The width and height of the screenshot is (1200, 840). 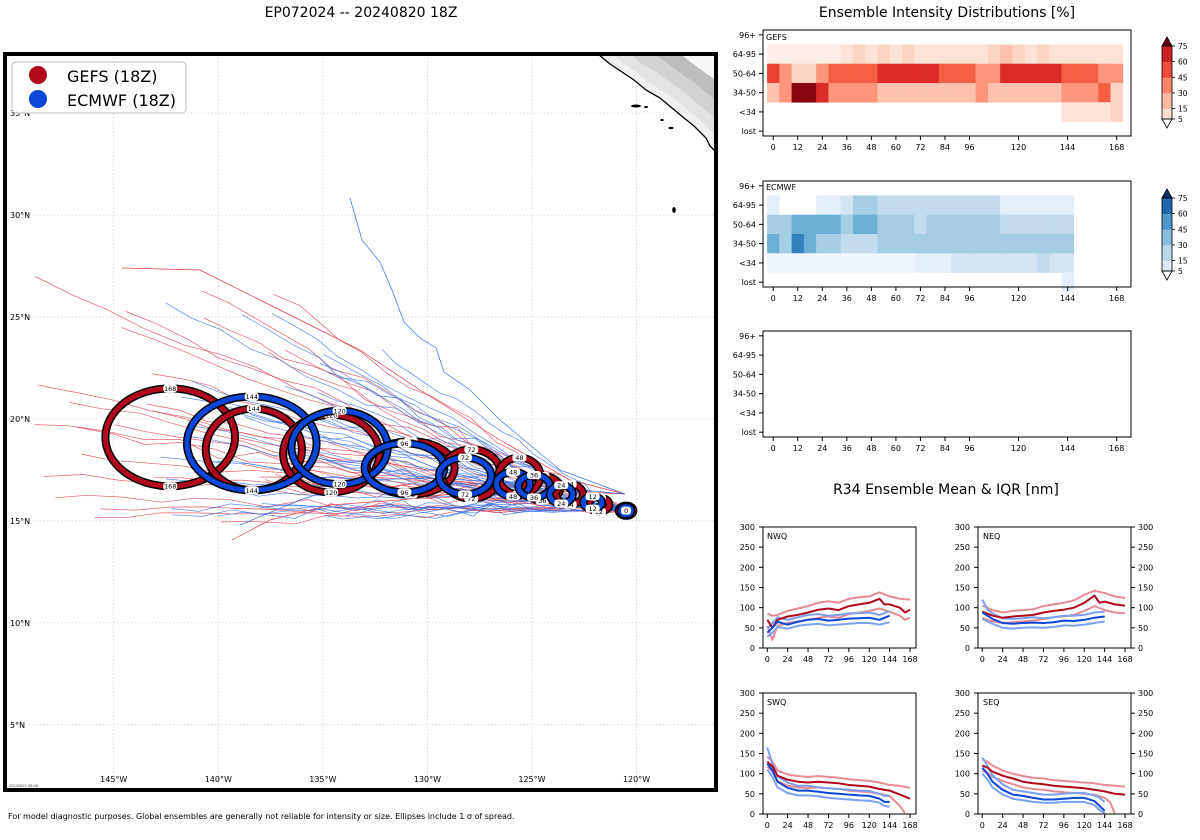 I want to click on r34-y-label-left: 200, so click(x=962, y=733).